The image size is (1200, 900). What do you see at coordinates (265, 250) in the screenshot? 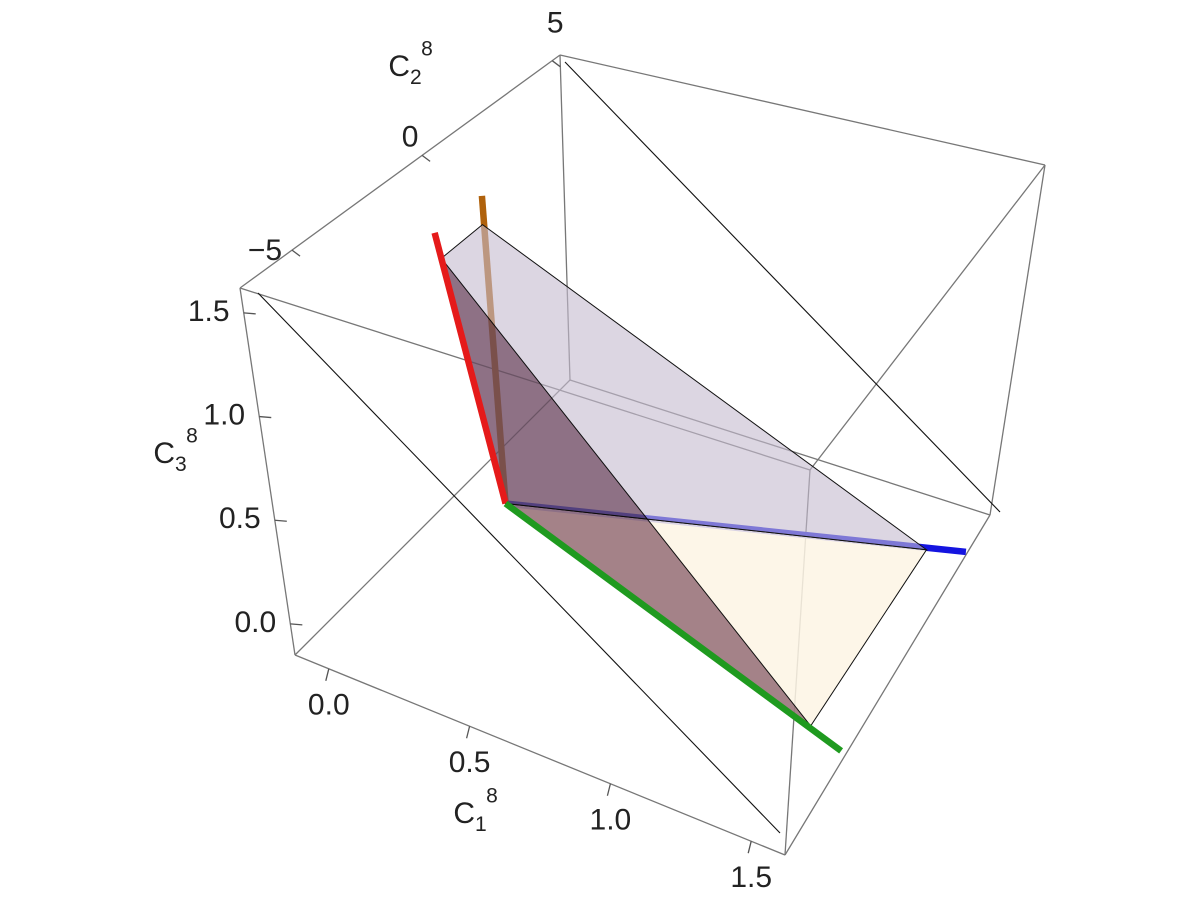
I see `y-tick-label: −5` at bounding box center [265, 250].